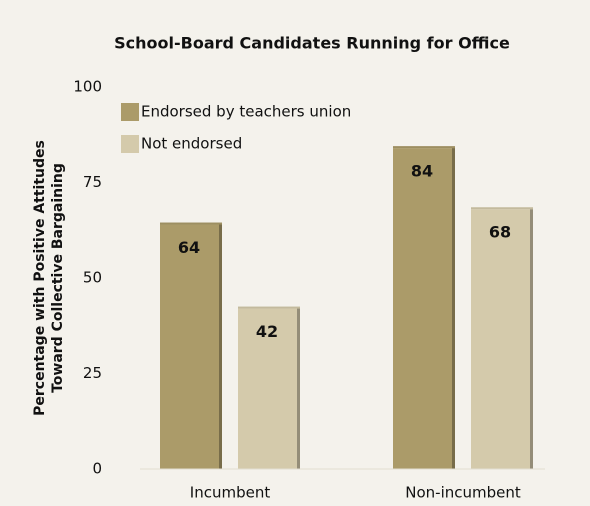 The width and height of the screenshot is (590, 506). I want to click on legend-label: Endorsed by teachers union, so click(246, 112).